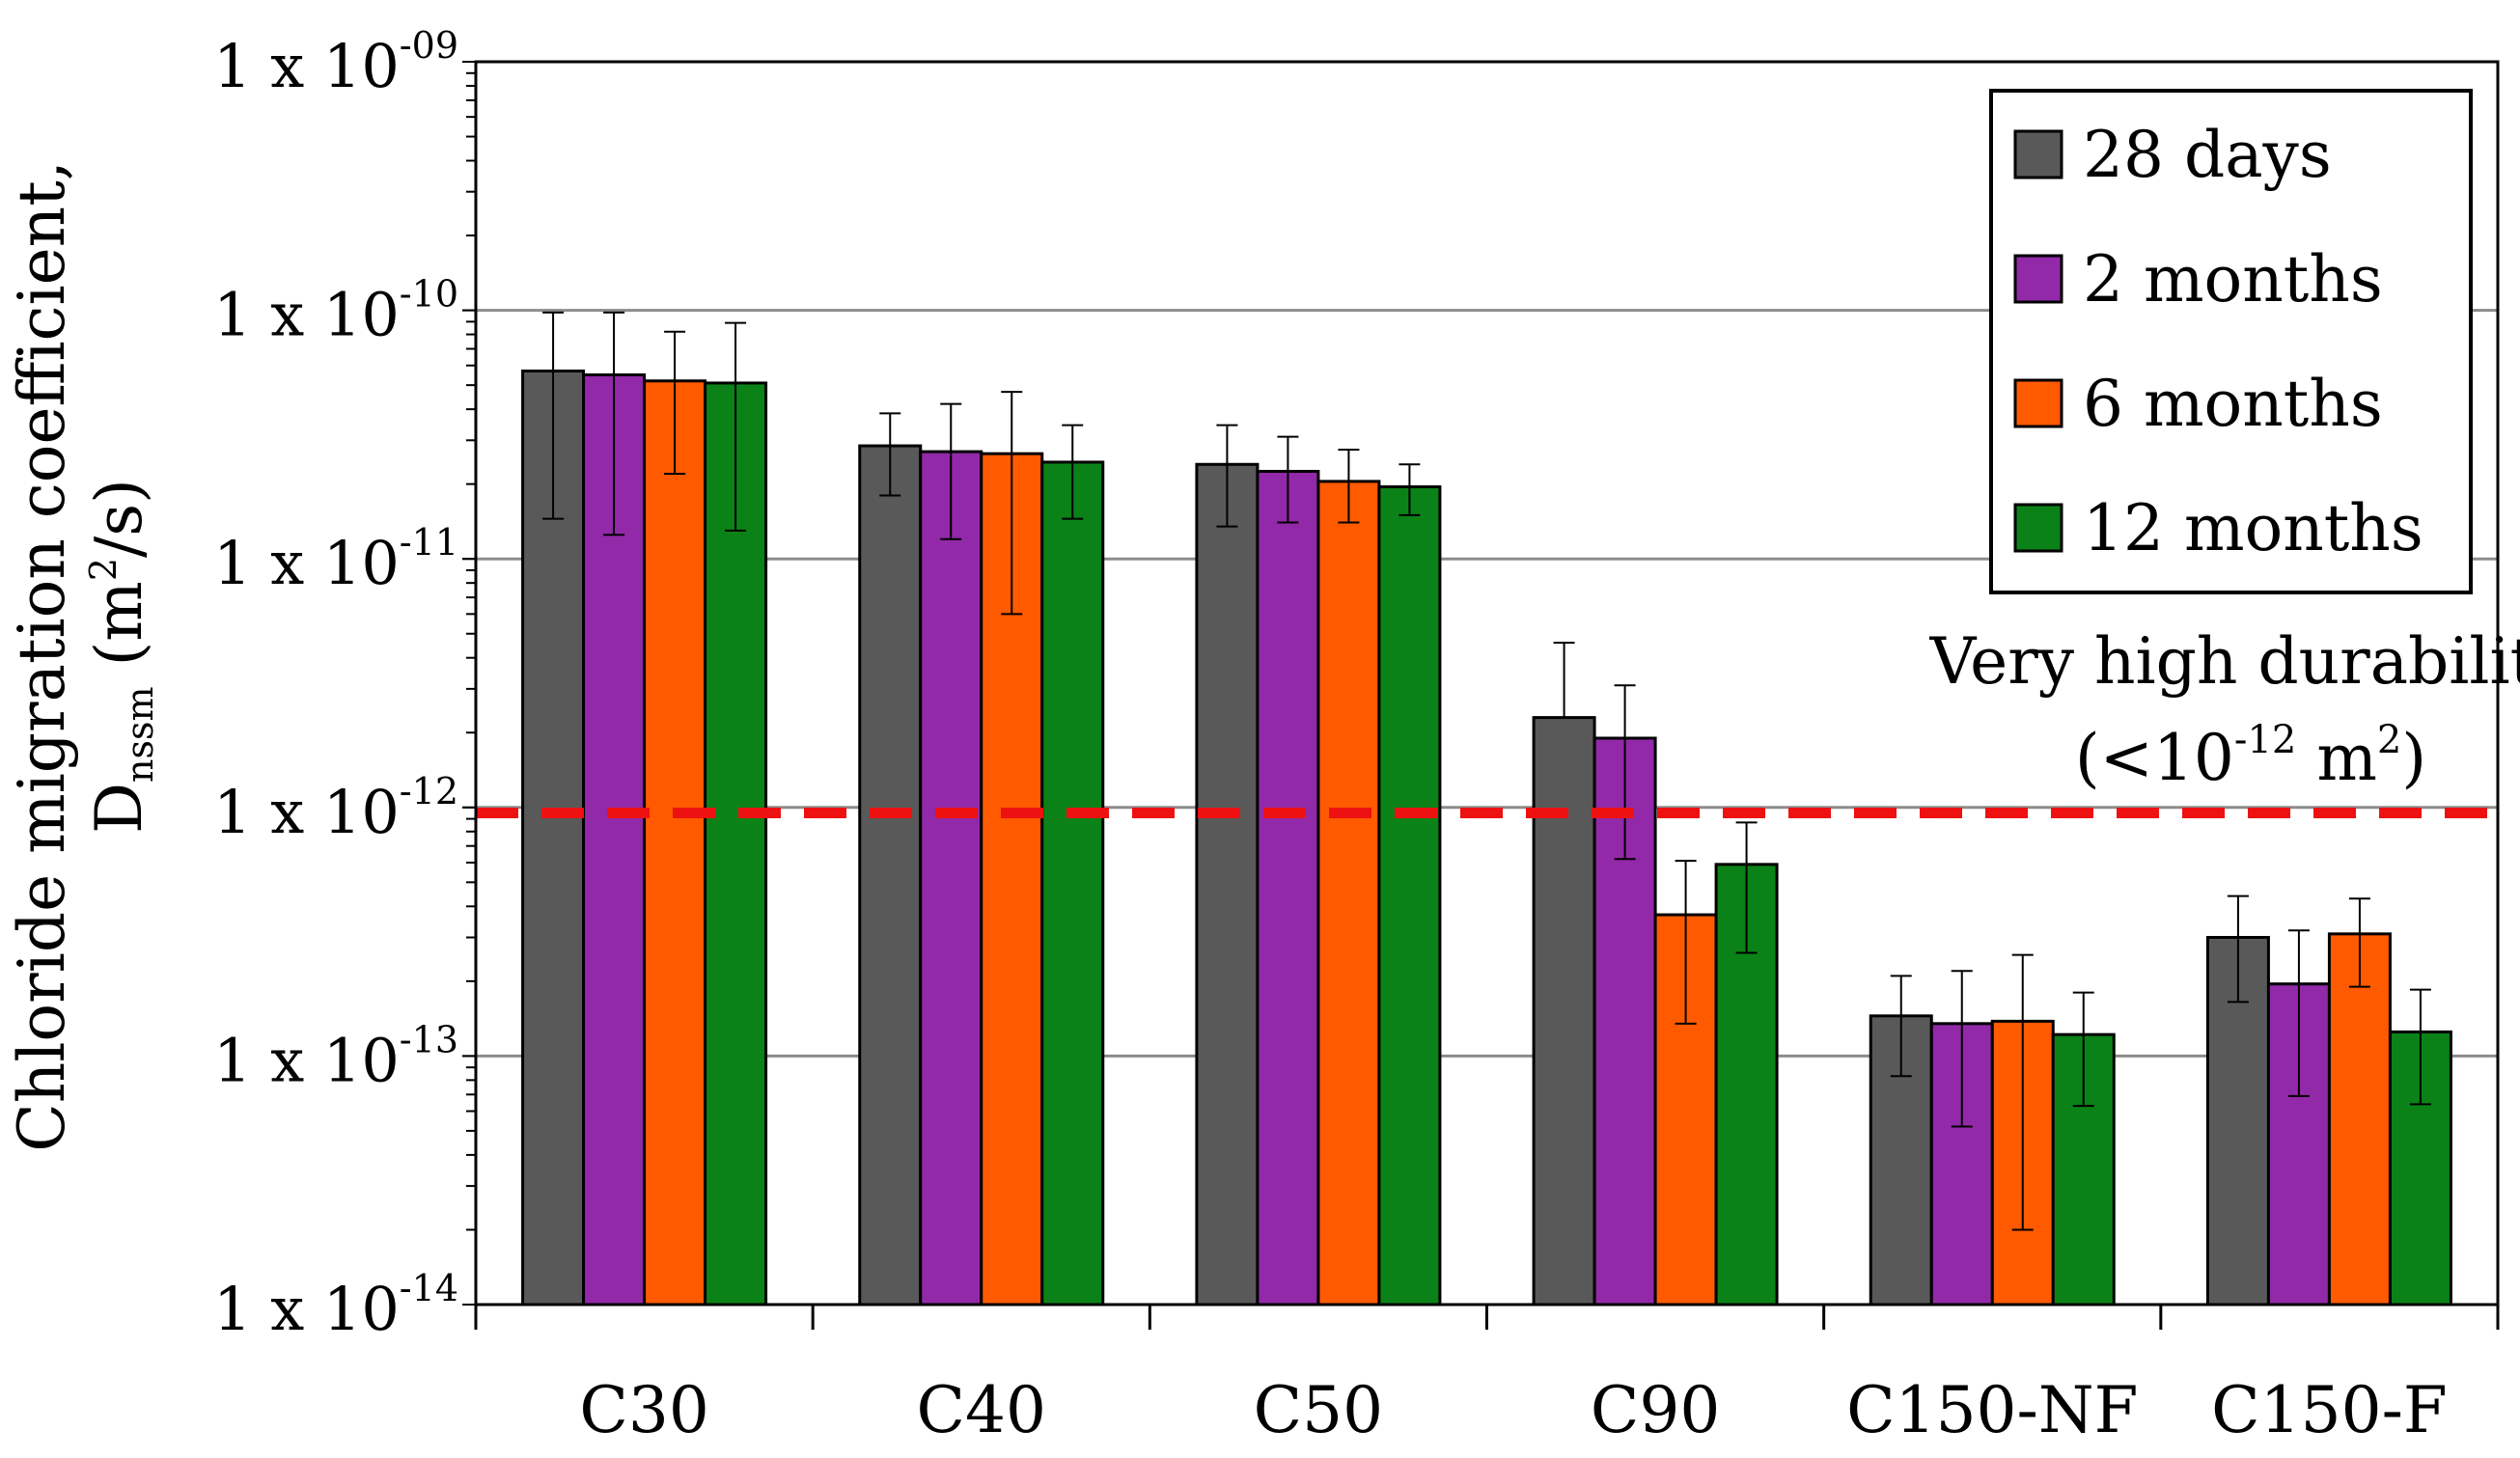 The image size is (2520, 1458). I want to click on x-tick-labels: C30 C40 C50 C90 C150-NF C150-F, so click(1513, 1410).